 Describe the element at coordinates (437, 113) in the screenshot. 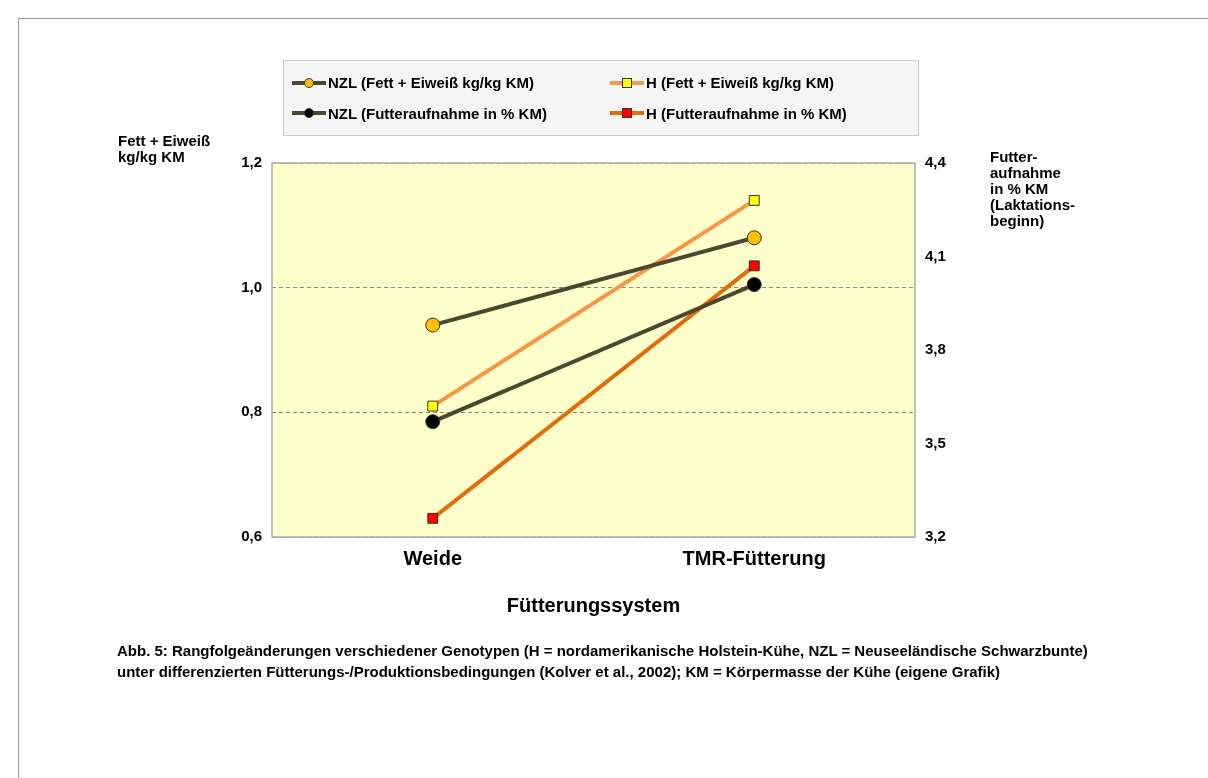

I see `legend-label: NZL (Futteraufnahme in % KM)` at that location.